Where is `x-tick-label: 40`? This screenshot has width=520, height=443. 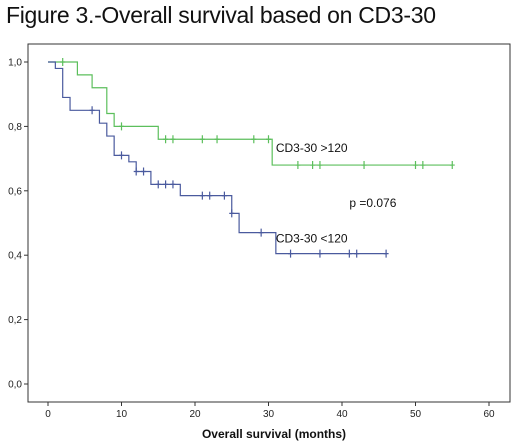
x-tick-label: 40 is located at coordinates (342, 414).